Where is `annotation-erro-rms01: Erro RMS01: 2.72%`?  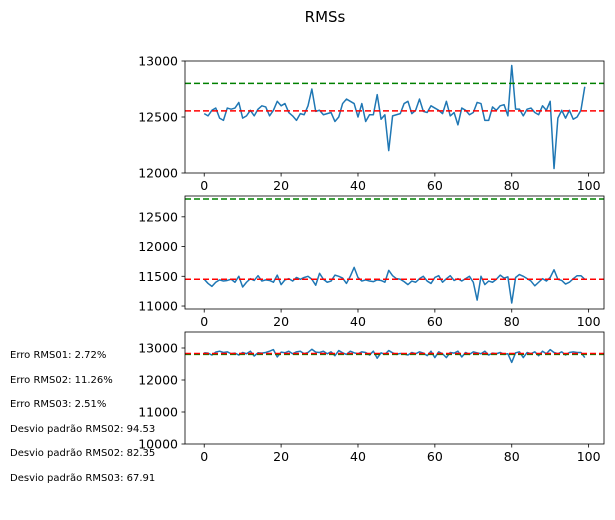 annotation-erro-rms01: Erro RMS01: 2.72% is located at coordinates (58, 355).